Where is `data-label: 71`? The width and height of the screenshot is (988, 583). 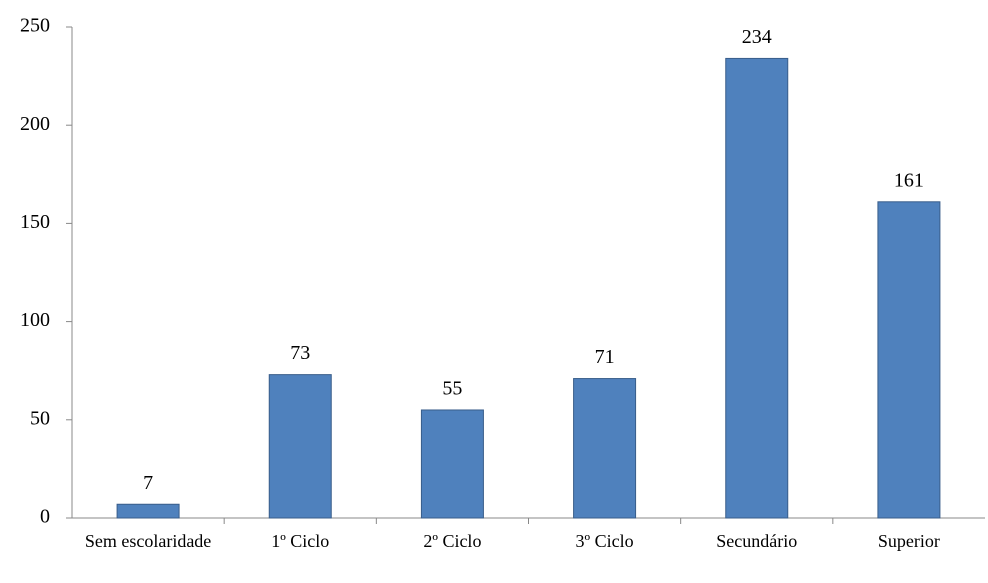
data-label: 71 is located at coordinates (605, 357).